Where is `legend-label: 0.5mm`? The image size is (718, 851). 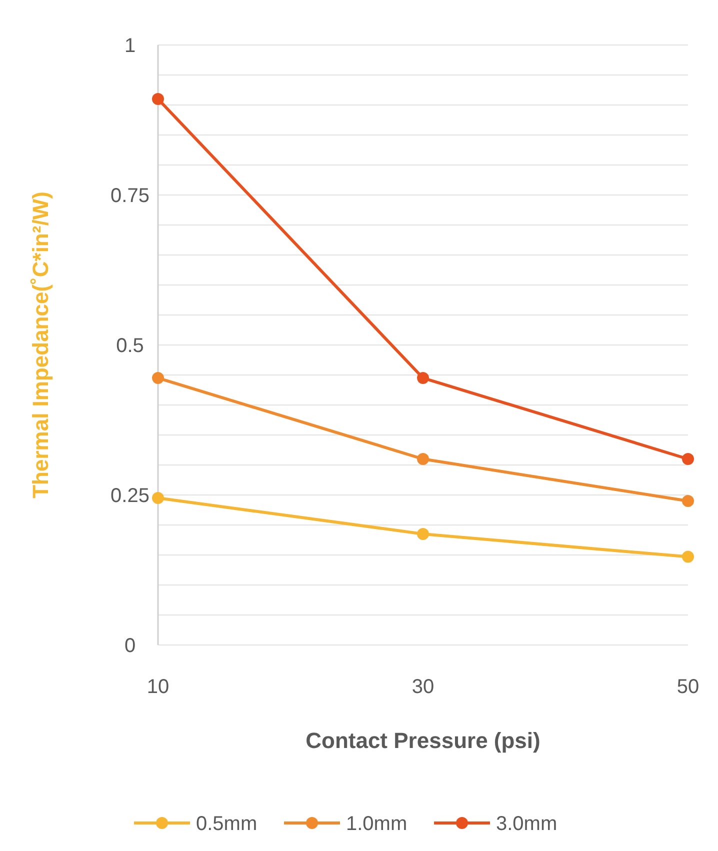
legend-label: 0.5mm is located at coordinates (227, 824).